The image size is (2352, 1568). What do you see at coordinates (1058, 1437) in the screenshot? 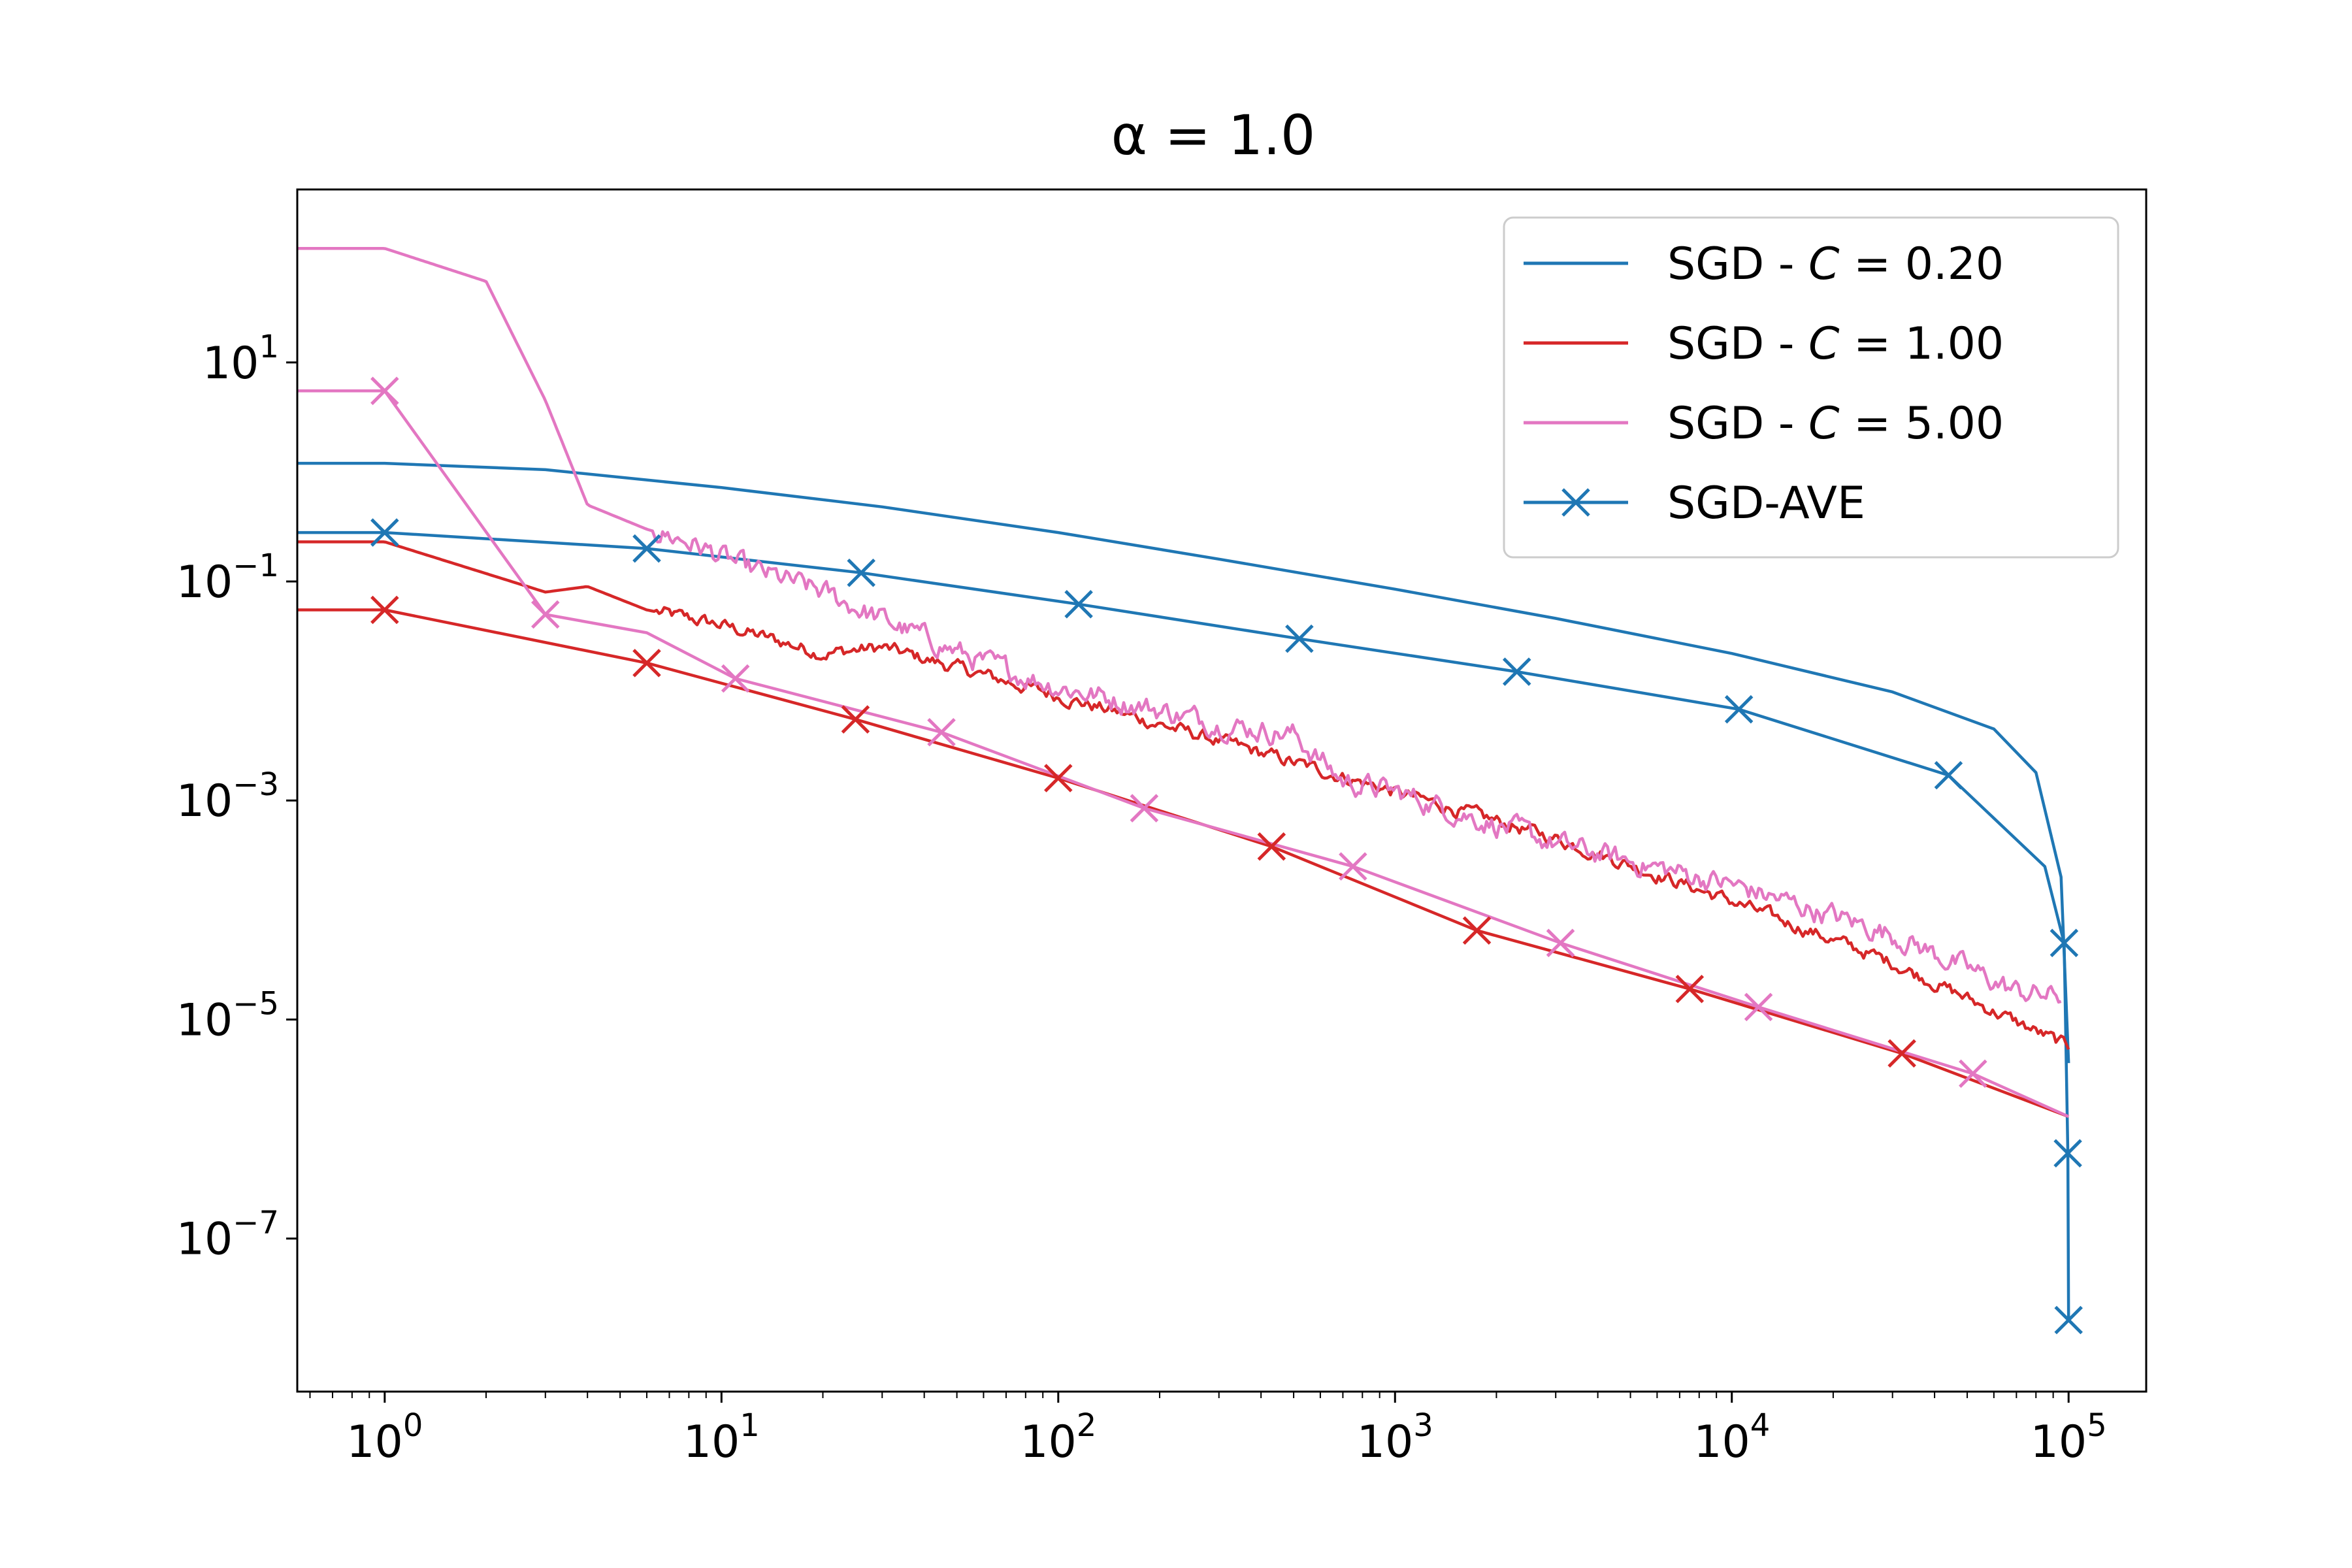
I see `x-tick-label: 10²` at bounding box center [1058, 1437].